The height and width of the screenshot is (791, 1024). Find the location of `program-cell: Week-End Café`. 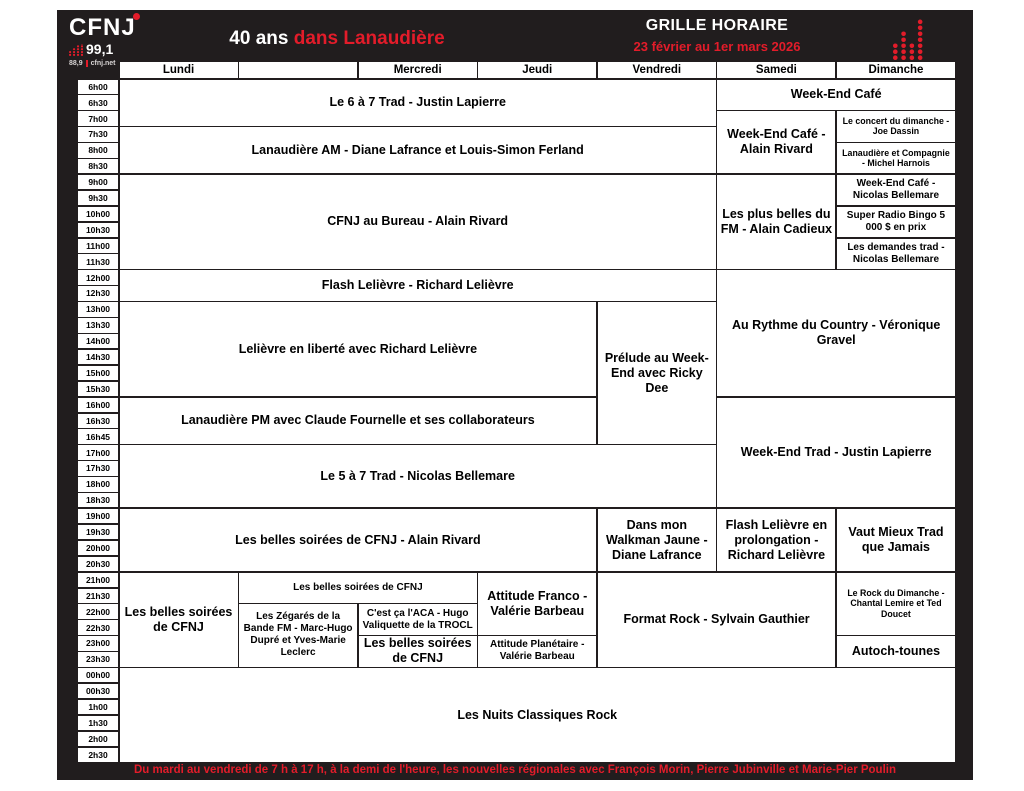

program-cell: Week-End Café is located at coordinates (836, 94).